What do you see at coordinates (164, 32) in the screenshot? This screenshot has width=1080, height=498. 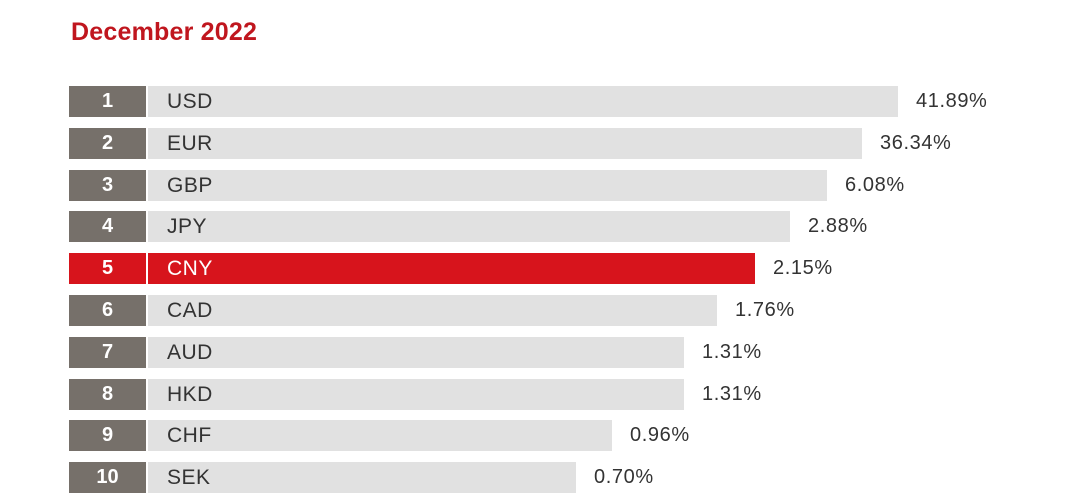 I see `chart-title: December 2022` at bounding box center [164, 32].